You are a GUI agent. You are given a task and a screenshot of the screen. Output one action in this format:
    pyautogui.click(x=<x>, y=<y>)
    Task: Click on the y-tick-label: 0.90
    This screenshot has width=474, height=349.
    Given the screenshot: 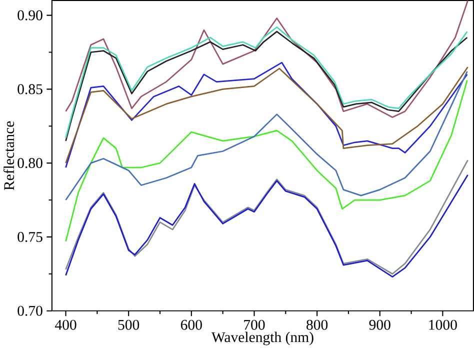 What is the action you would take?
    pyautogui.click(x=30, y=15)
    